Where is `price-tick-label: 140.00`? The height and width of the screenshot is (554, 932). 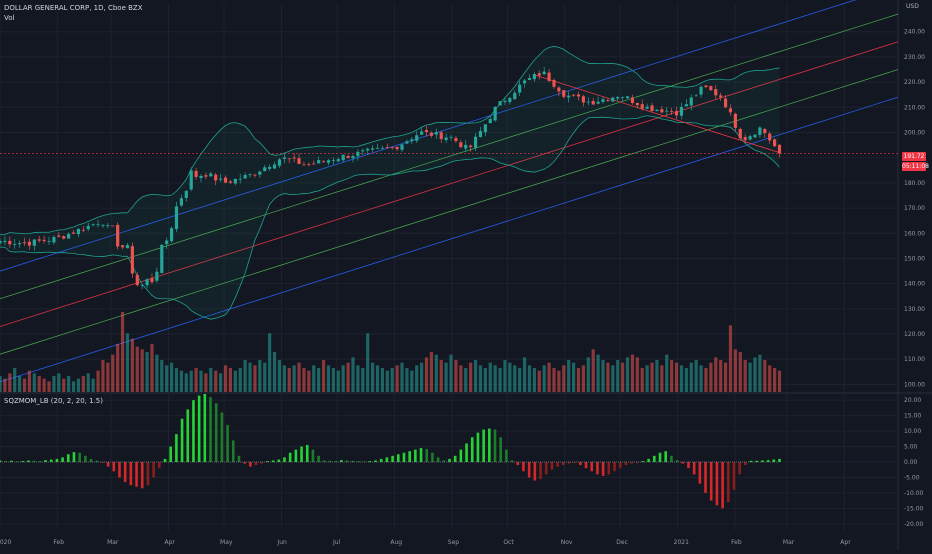 price-tick-label: 140.00 is located at coordinates (914, 284).